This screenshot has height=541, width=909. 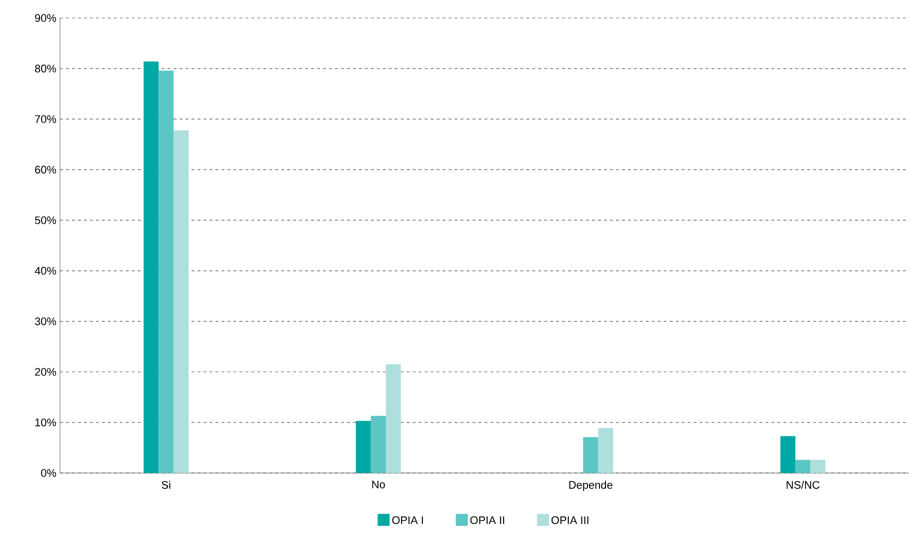 What do you see at coordinates (590, 485) in the screenshot?
I see `x-tick-label: Depende` at bounding box center [590, 485].